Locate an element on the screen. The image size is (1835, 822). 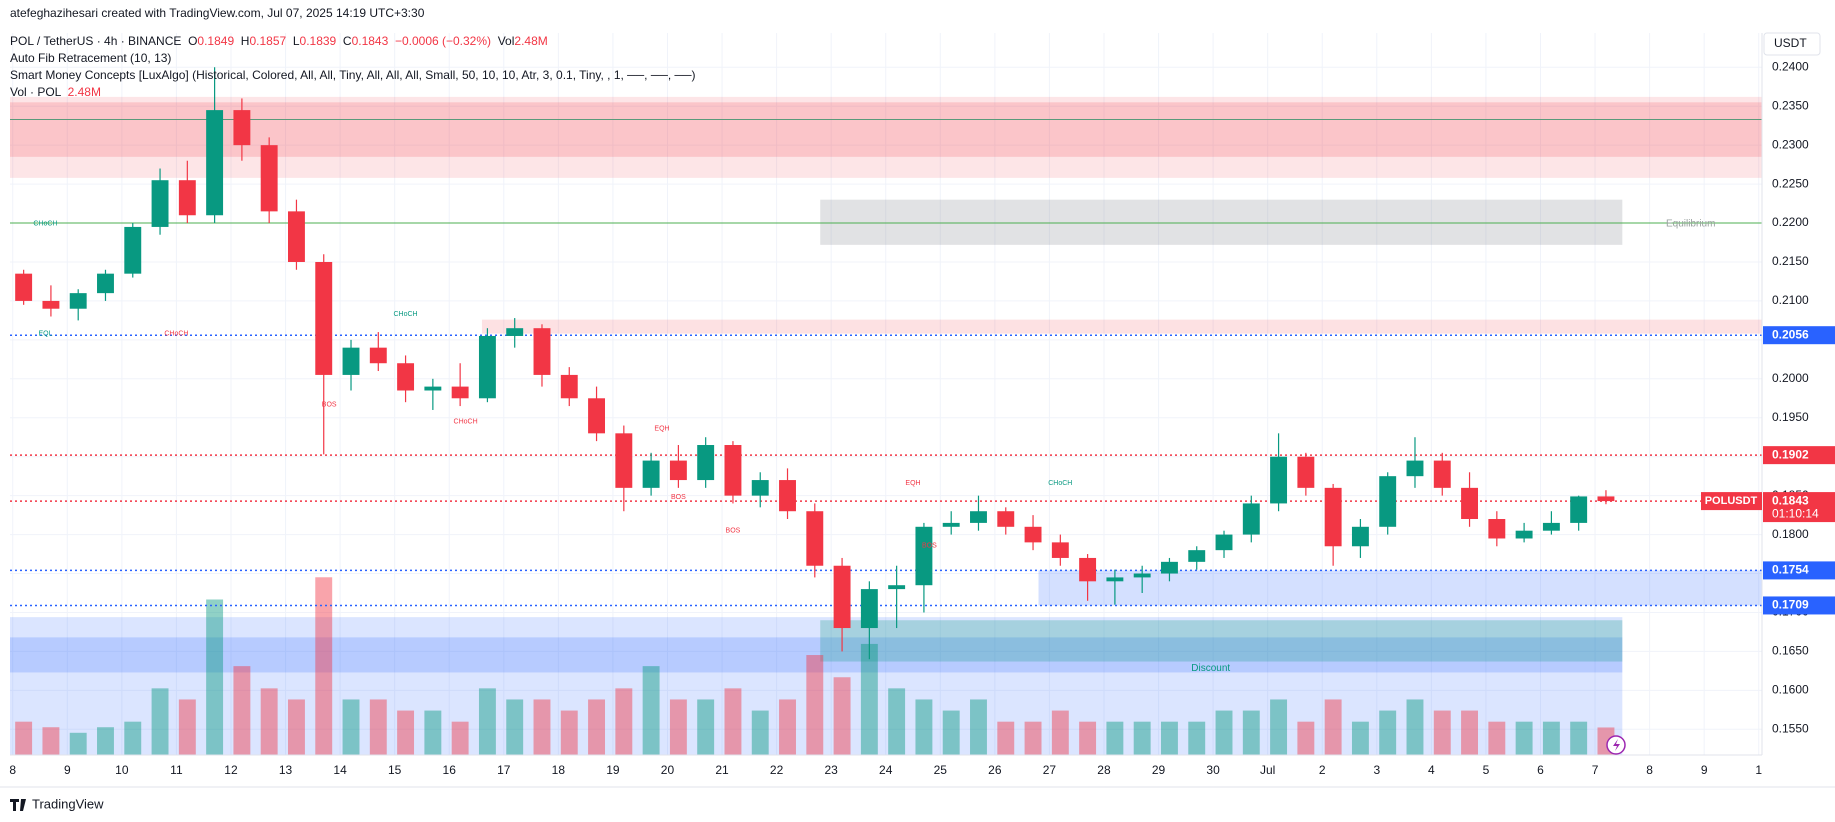
price-label-bg is located at coordinates (1799, 570).